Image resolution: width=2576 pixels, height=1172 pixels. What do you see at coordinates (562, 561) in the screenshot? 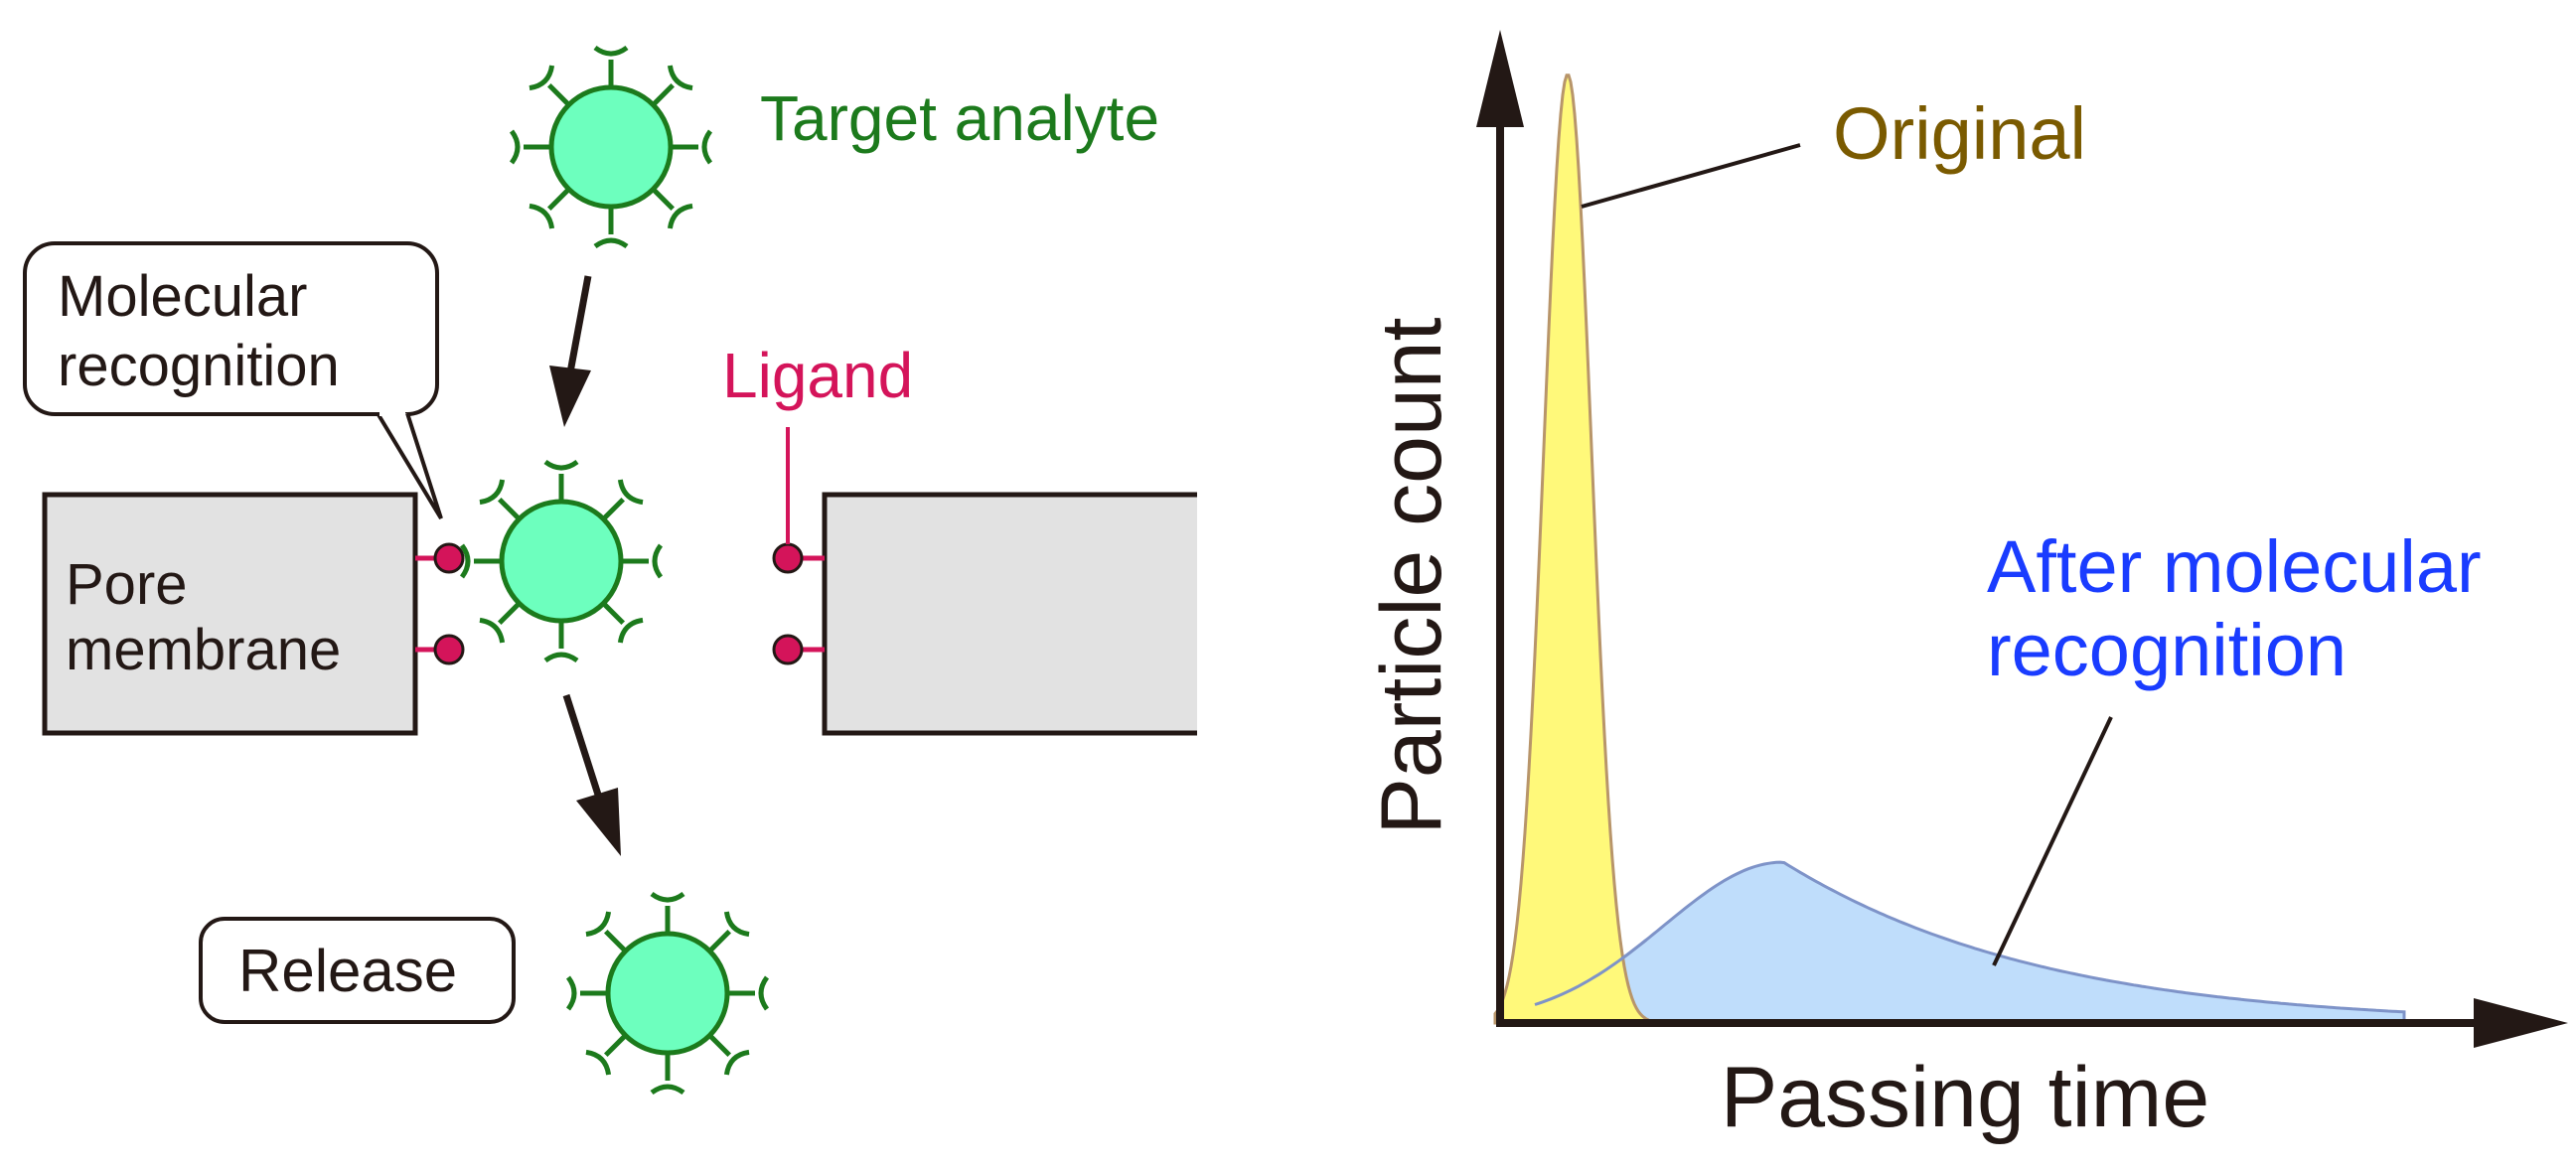
I see `analyte-bound` at bounding box center [562, 561].